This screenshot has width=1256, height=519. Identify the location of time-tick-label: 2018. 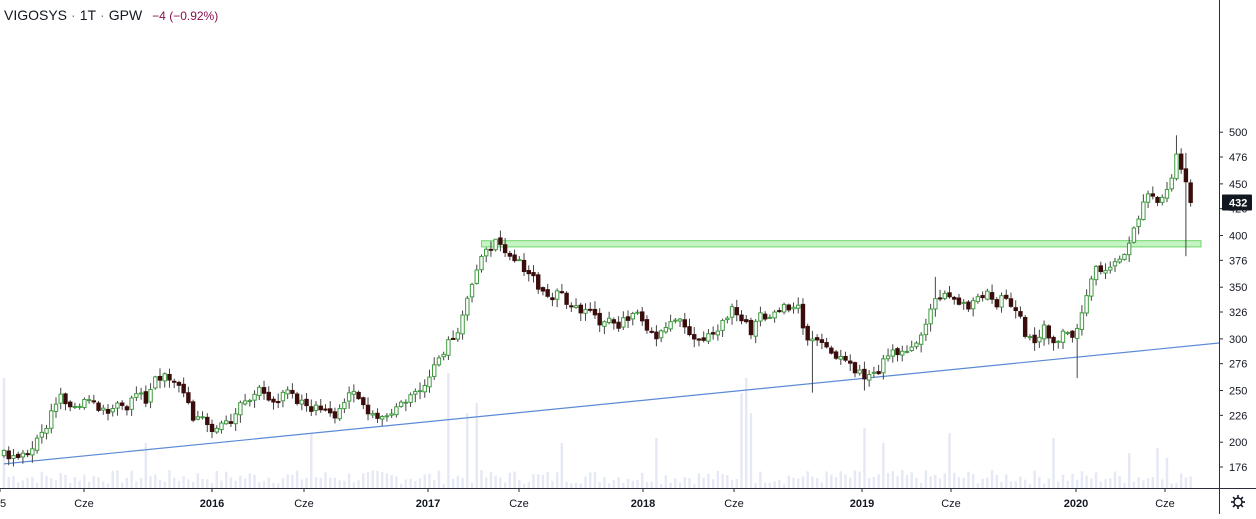
(643, 504).